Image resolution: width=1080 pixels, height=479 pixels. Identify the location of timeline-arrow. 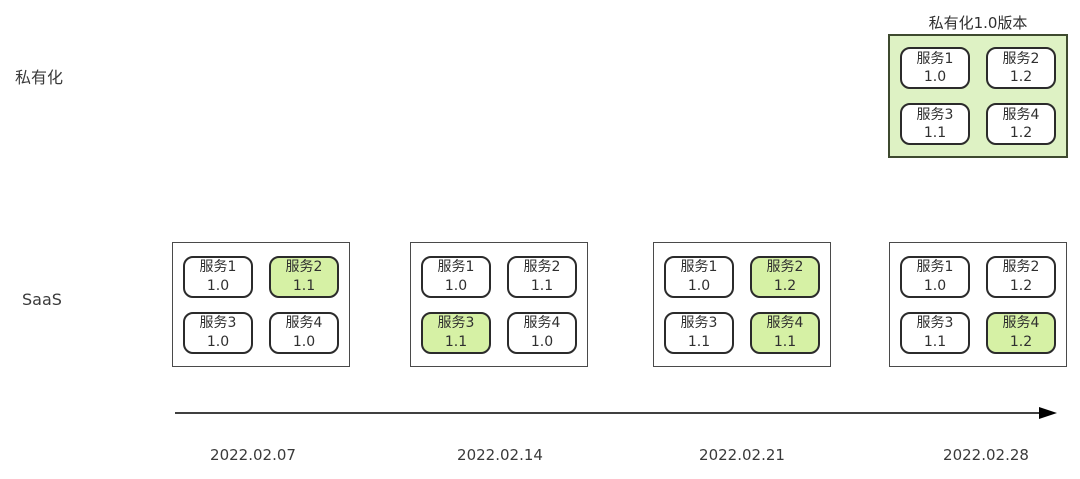
(616, 413).